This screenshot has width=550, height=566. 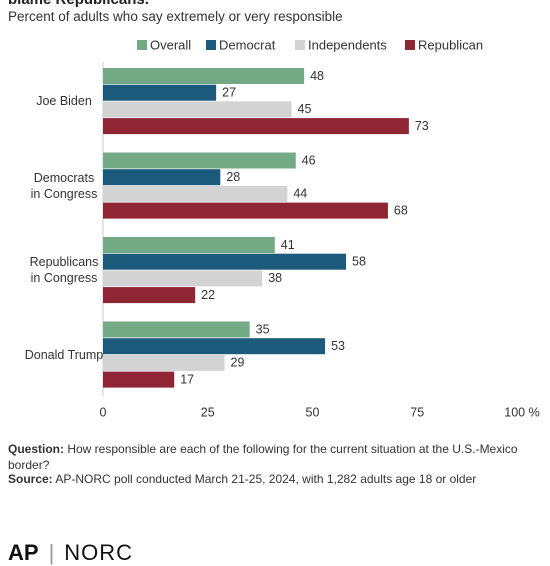 I want to click on note-label: Question:, so click(x=36, y=449).